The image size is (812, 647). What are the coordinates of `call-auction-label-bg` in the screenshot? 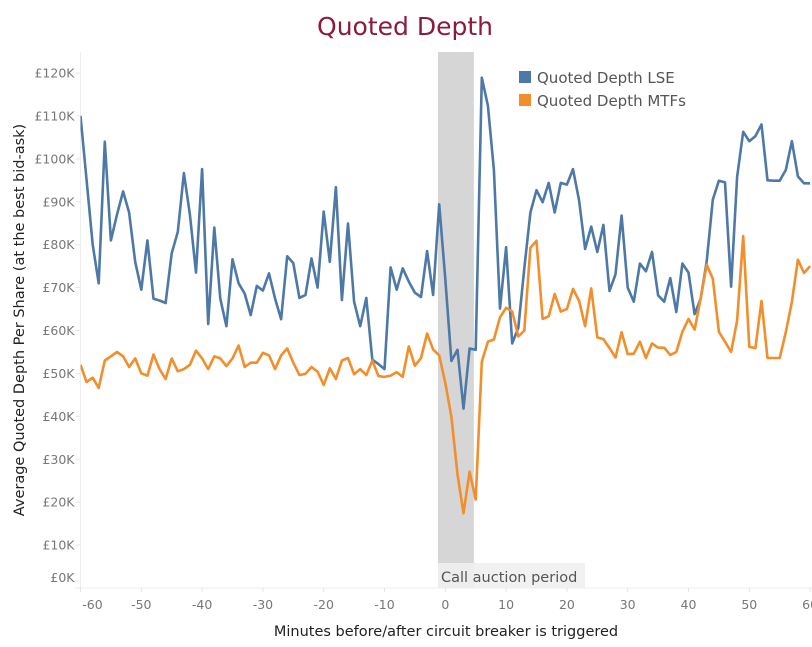 It's located at (512, 575).